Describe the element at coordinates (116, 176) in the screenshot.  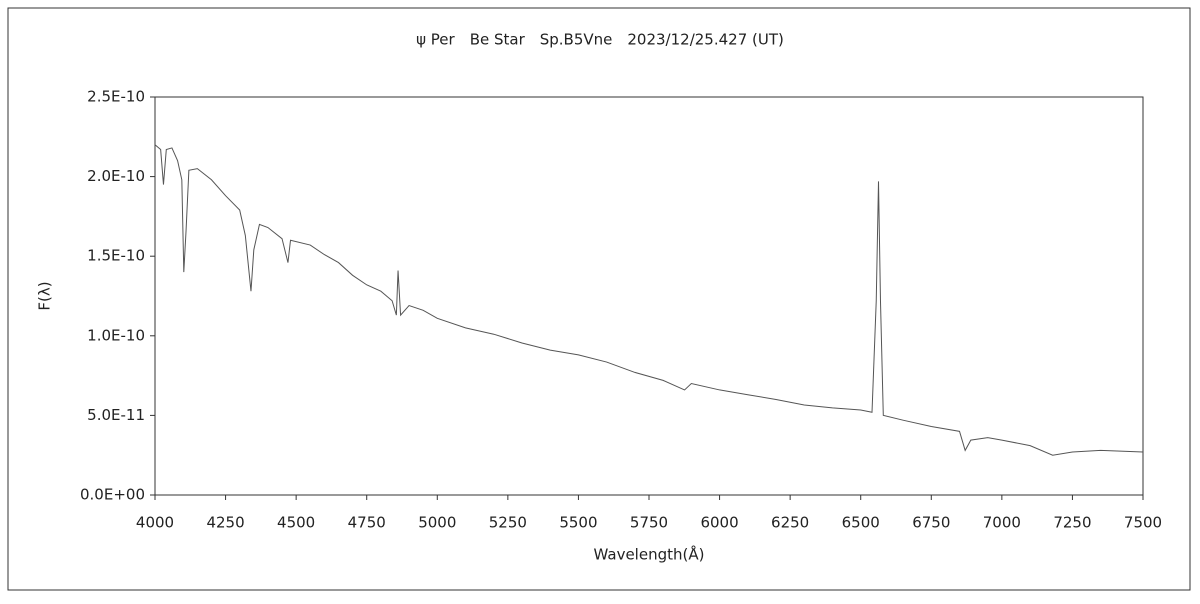
I see `y-tick-label: 2.0E-10` at that location.